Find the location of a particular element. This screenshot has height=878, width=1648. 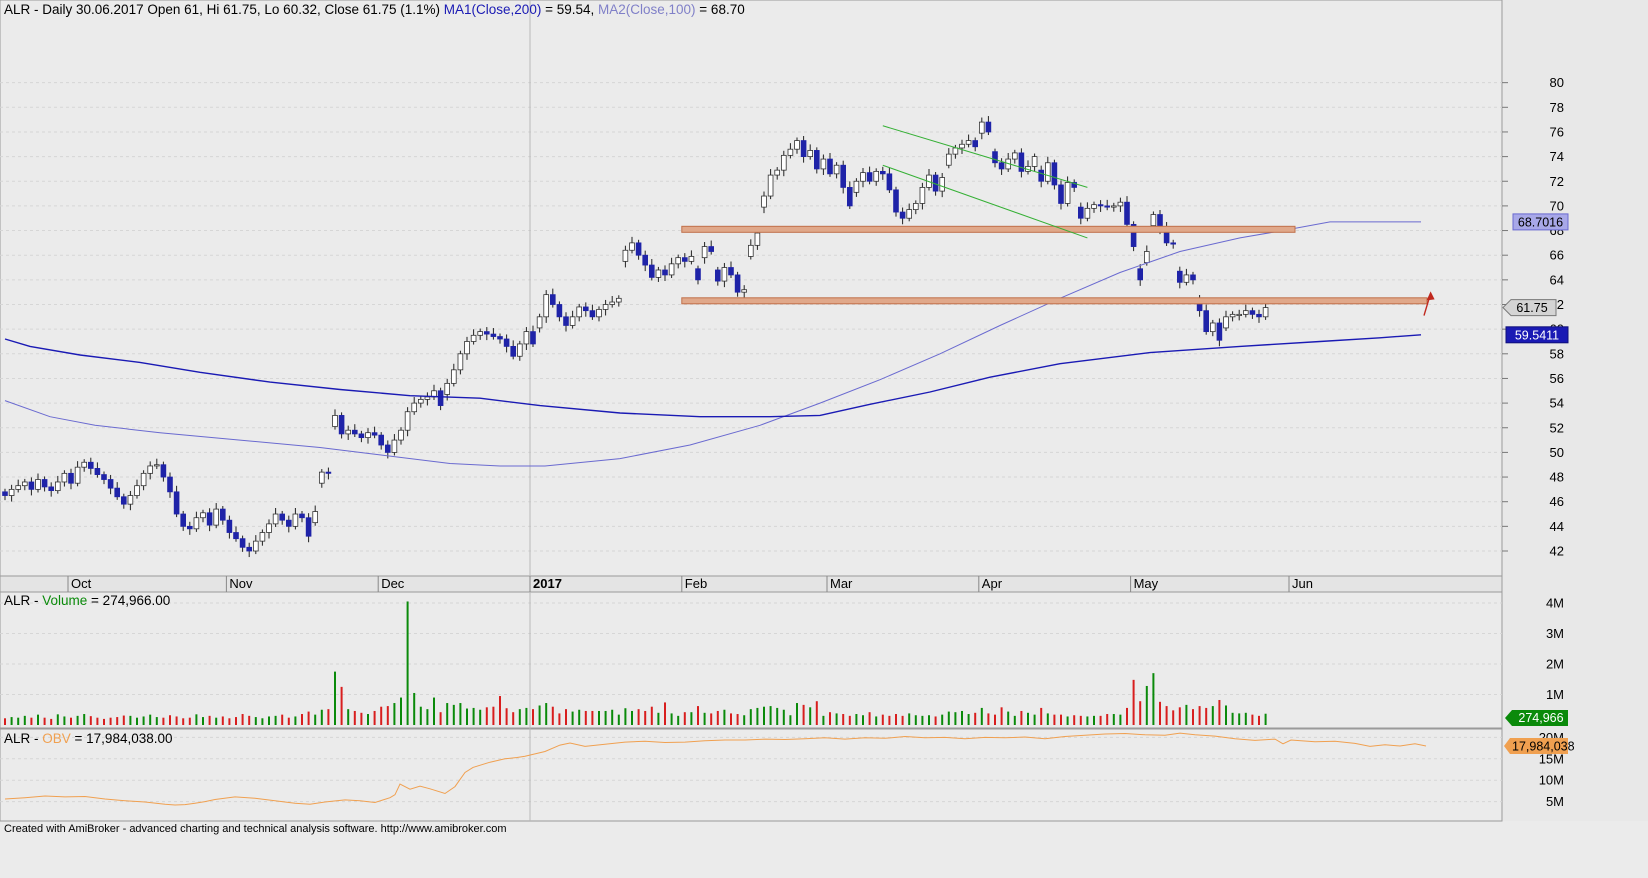

volume-series is located at coordinates (635, 663).